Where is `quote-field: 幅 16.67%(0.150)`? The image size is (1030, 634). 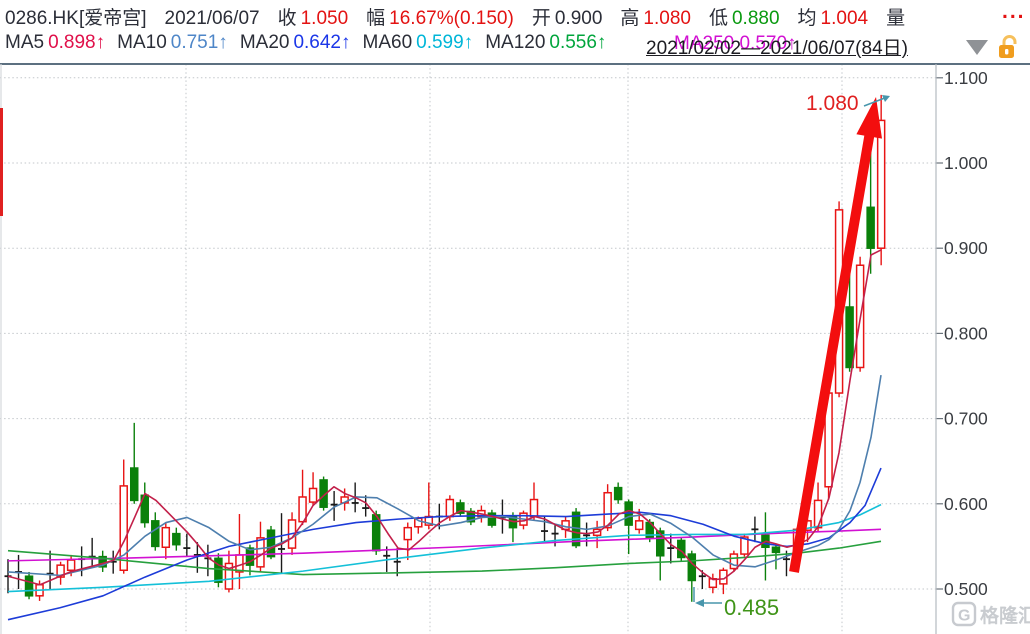
quote-field: 幅 16.67%(0.150) is located at coordinates (440, 16).